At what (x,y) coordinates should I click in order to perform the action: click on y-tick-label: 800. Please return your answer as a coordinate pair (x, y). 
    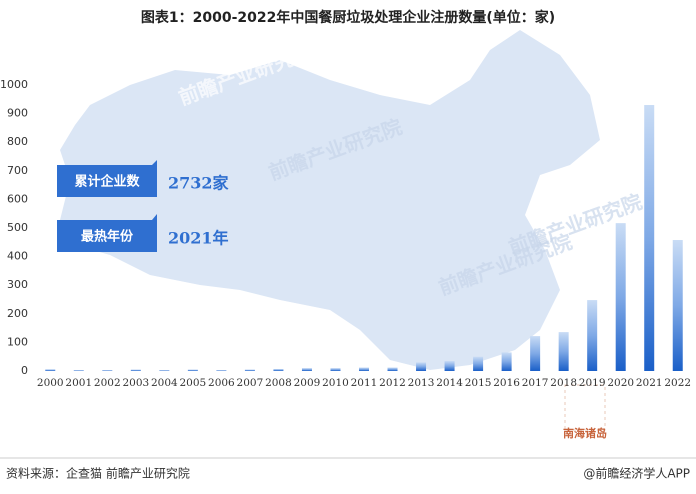
    Looking at the image, I should click on (17, 141).